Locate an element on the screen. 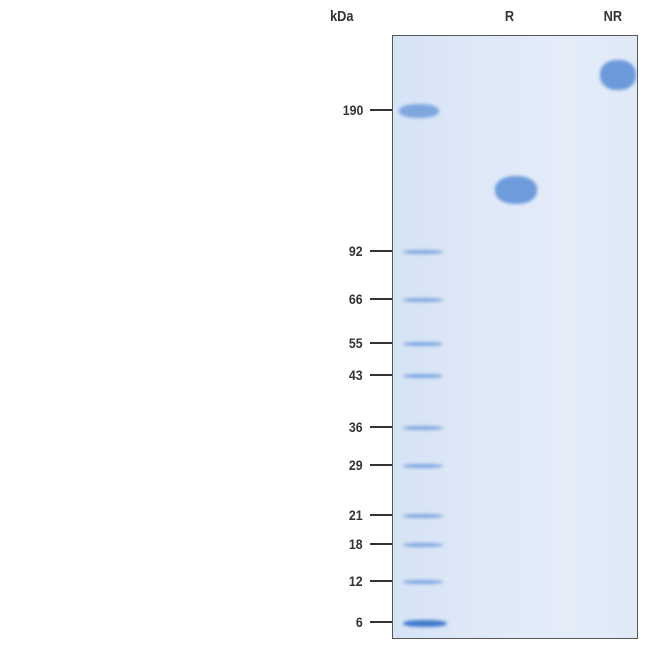  marker-label: 6 is located at coordinates (359, 622).